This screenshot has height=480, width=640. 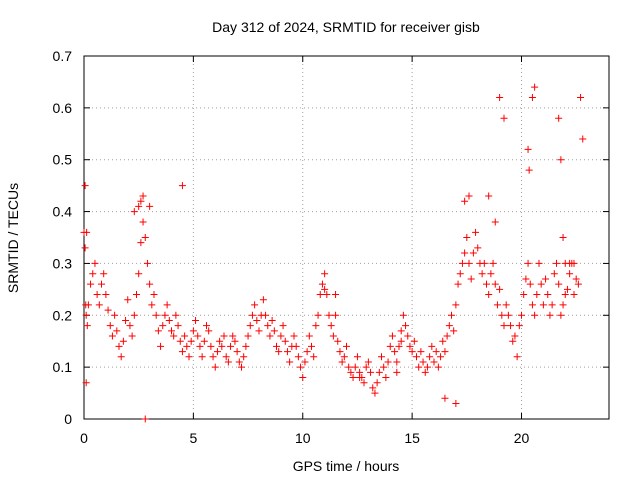 I want to click on y-tick-label: 0.4, so click(x=63, y=212).